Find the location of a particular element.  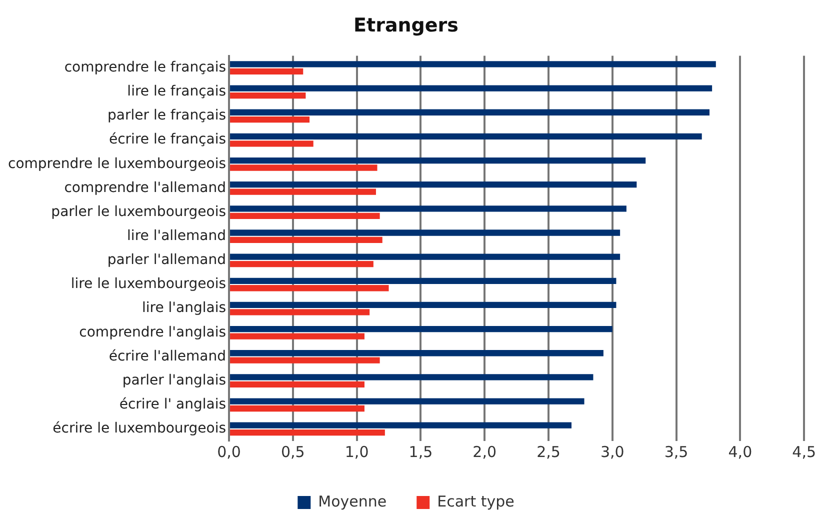

x-tick-label: 2,0 is located at coordinates (484, 451).